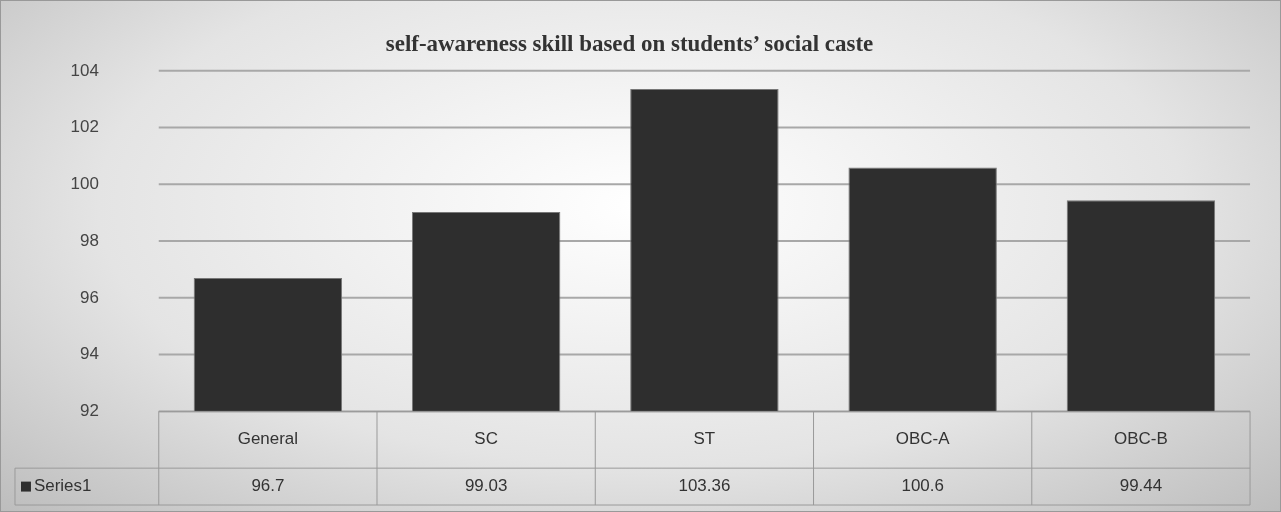 The width and height of the screenshot is (1281, 512). Describe the element at coordinates (629, 44) in the screenshot. I see `chart-title: self-awareness skill based on students’ social caste` at that location.